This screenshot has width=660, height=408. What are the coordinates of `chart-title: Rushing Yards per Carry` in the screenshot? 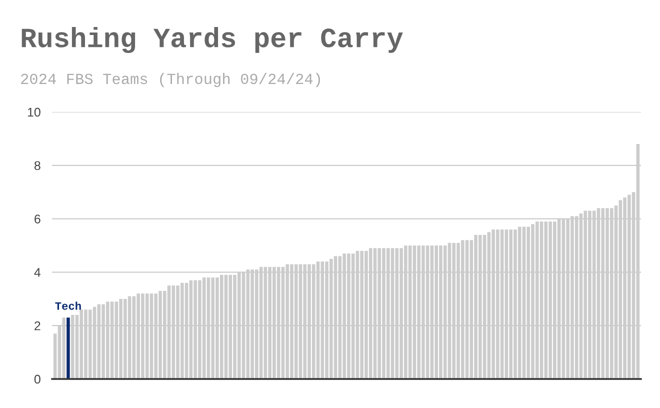 It's located at (212, 40).